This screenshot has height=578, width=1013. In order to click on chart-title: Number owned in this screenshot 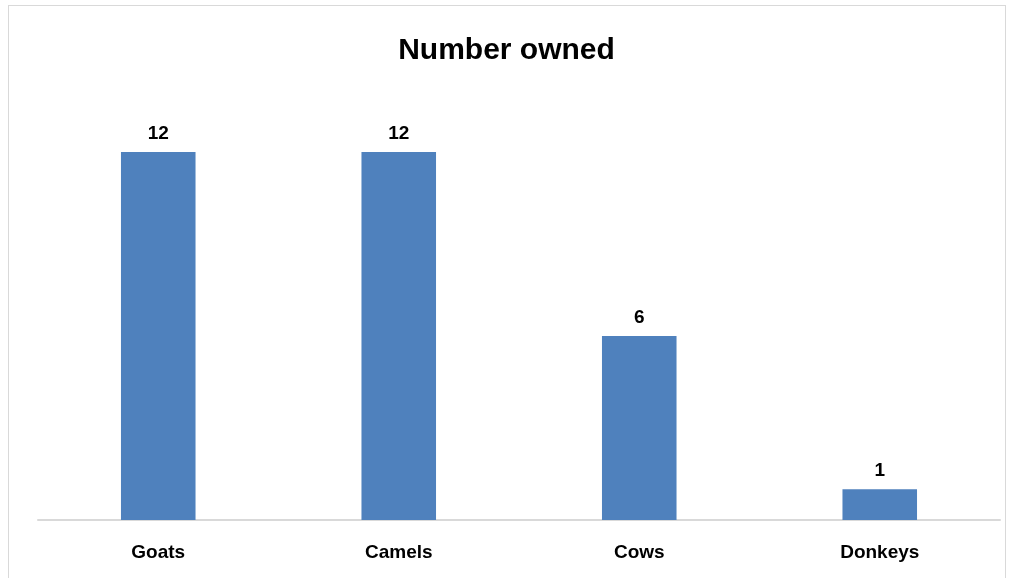, I will do `click(506, 48)`.